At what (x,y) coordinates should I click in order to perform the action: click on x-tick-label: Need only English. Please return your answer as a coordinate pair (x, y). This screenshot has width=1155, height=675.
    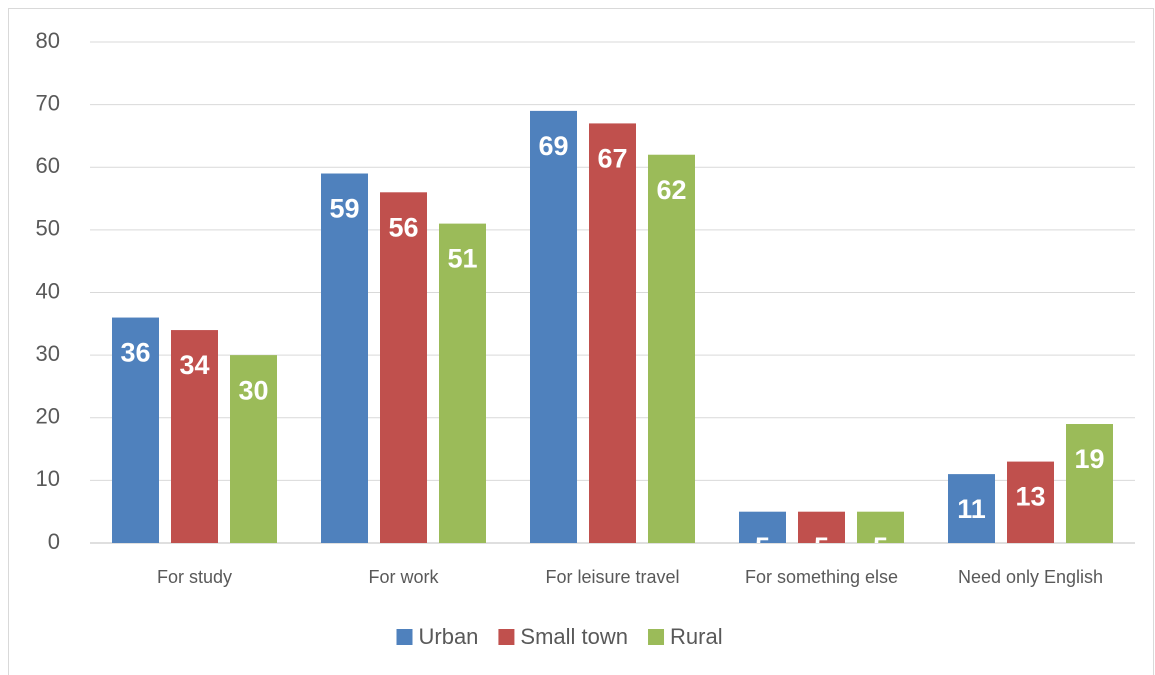
    Looking at the image, I should click on (1030, 577).